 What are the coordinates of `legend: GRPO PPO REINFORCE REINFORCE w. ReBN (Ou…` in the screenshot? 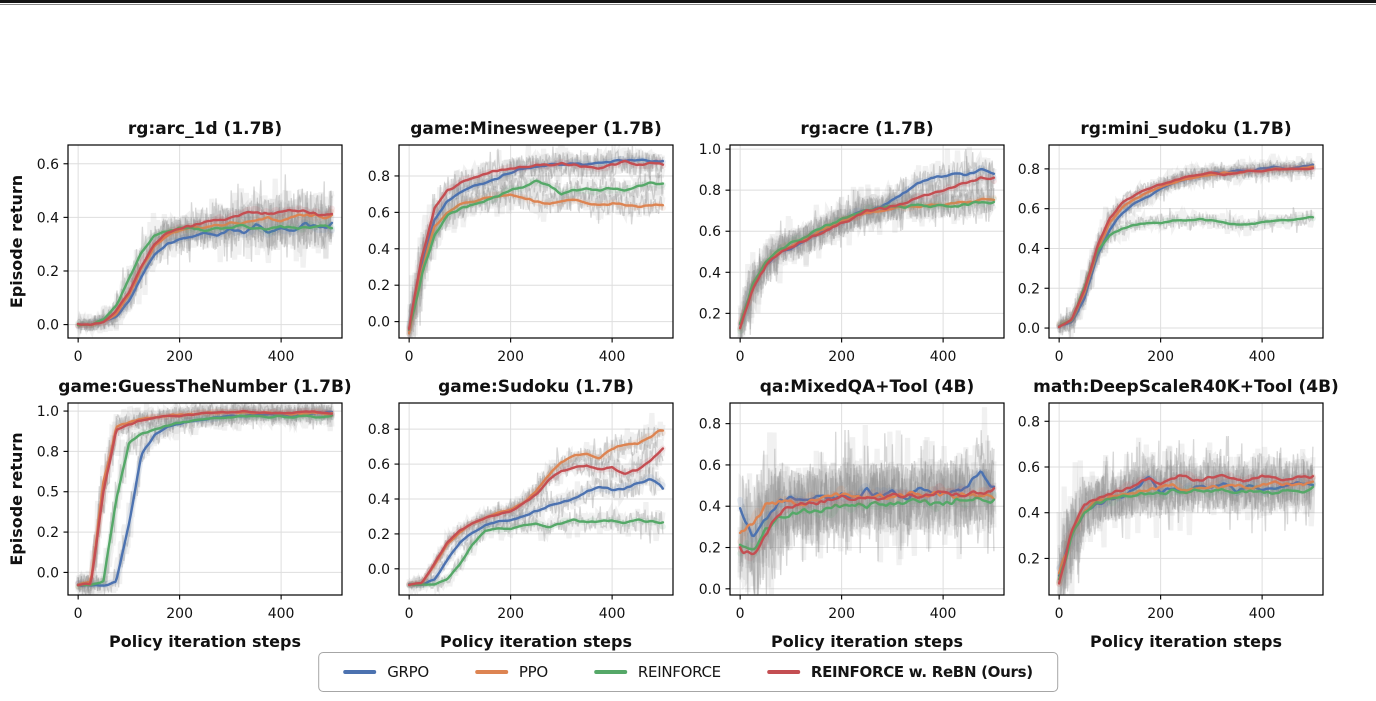 It's located at (688, 672).